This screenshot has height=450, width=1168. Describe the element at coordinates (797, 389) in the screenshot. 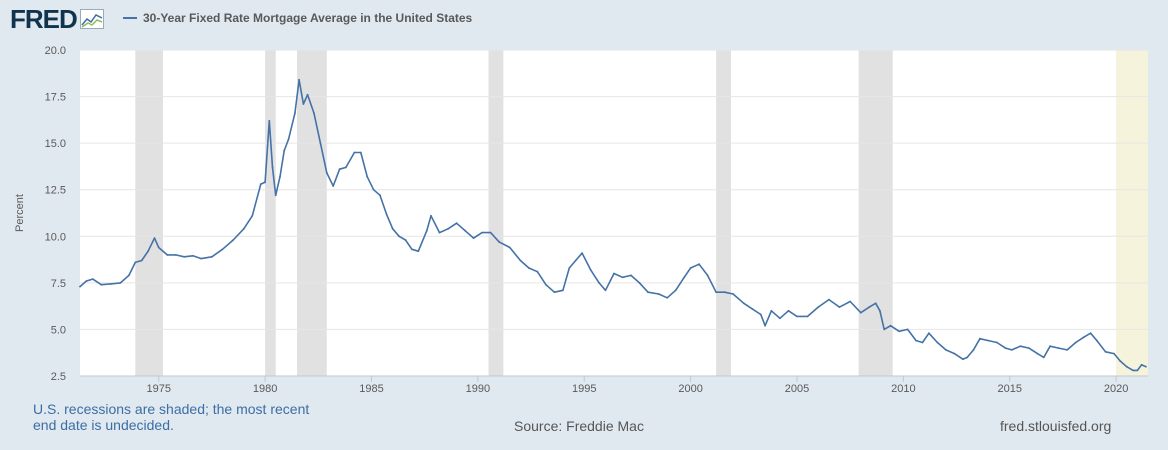

I see `x-tick-label: 2005` at that location.